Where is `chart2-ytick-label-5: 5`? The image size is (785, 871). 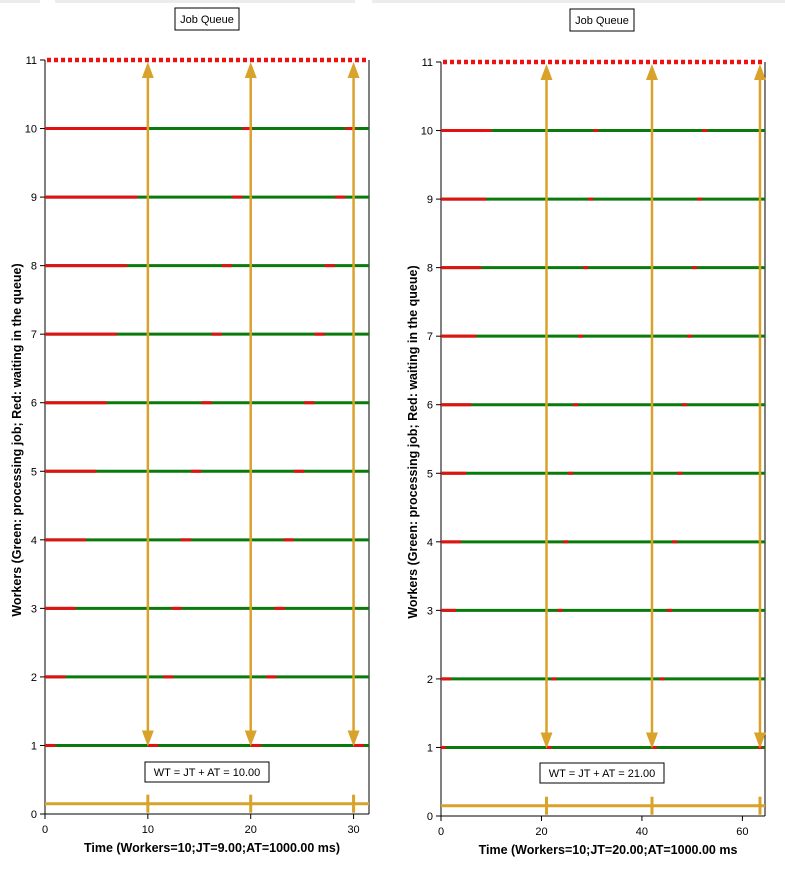 chart2-ytick-label-5: 5 is located at coordinates (430, 474).